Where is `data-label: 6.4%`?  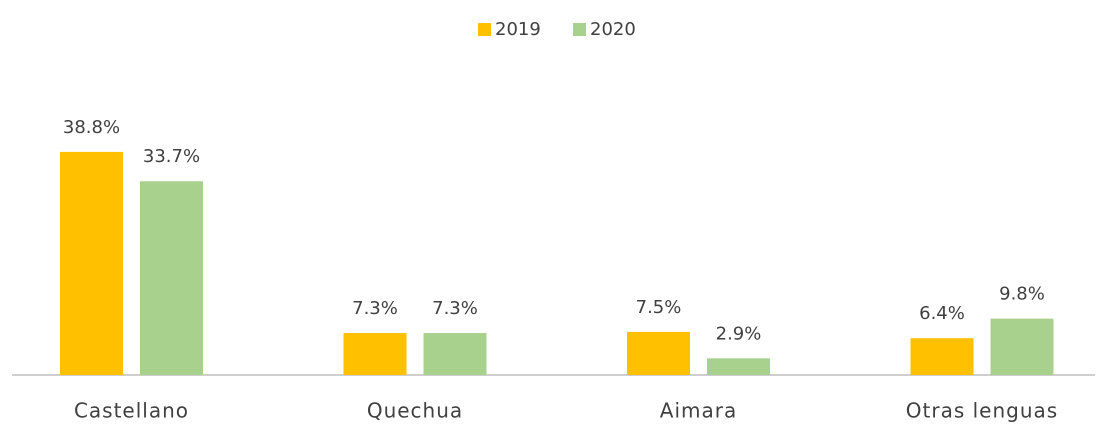
data-label: 6.4% is located at coordinates (942, 313).